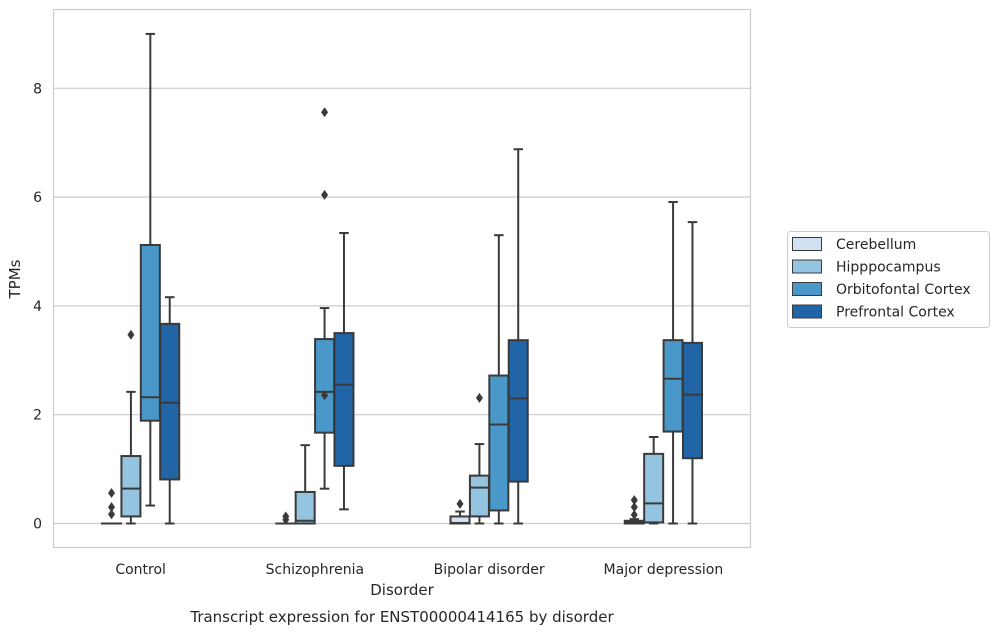  I want to click on x-tick-label: Control, so click(140, 570).